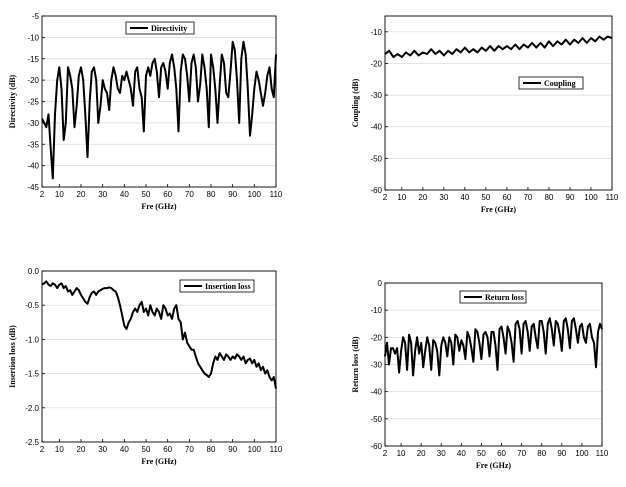 Image resolution: width=626 pixels, height=487 pixels. What do you see at coordinates (159, 334) in the screenshot?
I see `series-line-insertion-loss` at bounding box center [159, 334].